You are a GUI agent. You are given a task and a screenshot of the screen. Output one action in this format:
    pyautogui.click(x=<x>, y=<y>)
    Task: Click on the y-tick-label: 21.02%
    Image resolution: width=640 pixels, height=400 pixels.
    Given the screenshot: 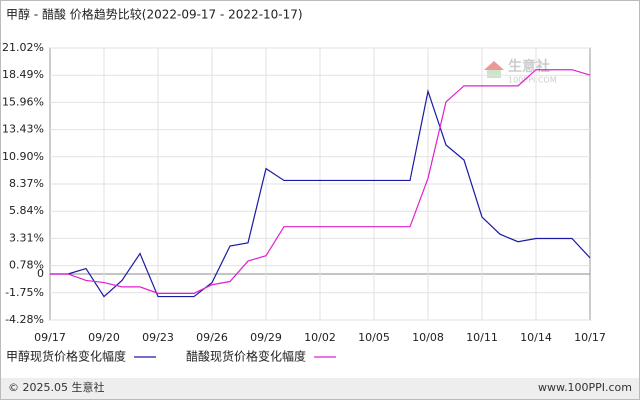 What is the action you would take?
    pyautogui.click(x=23, y=47)
    